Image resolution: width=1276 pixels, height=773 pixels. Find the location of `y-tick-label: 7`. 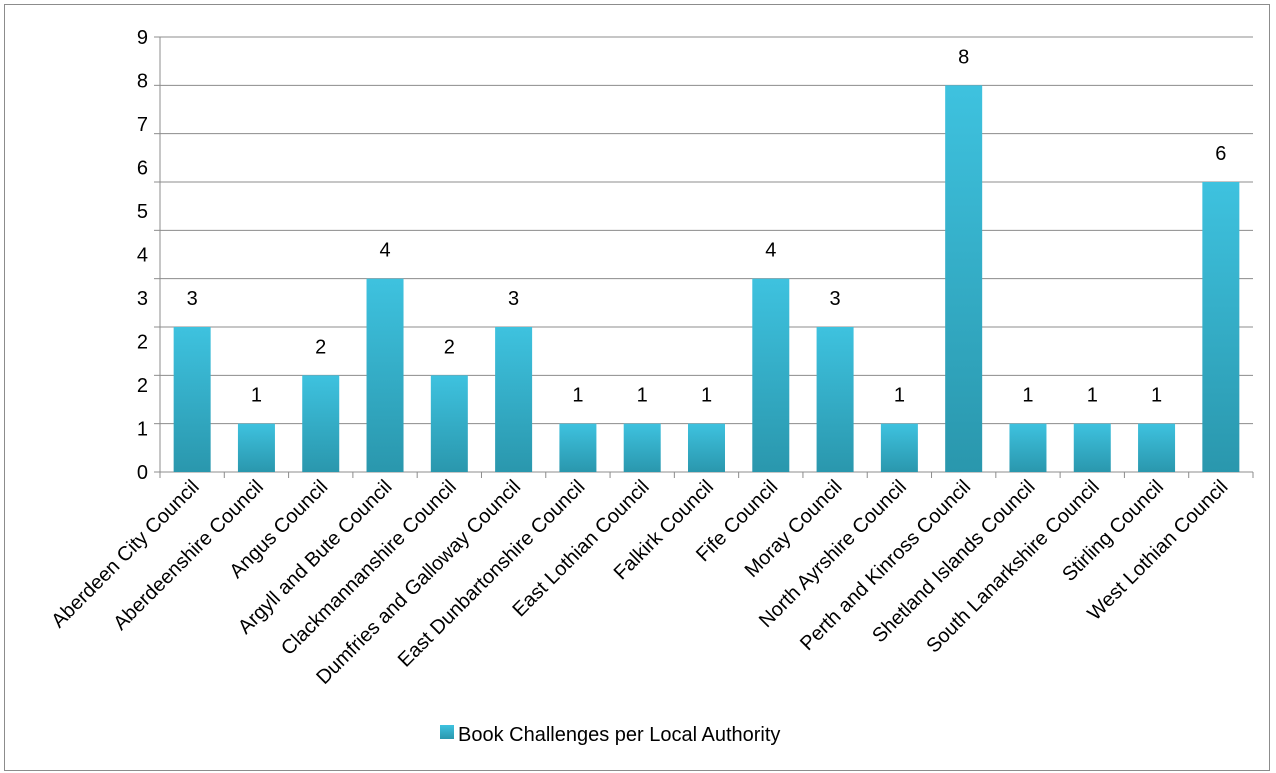

y-tick-label: 7 is located at coordinates (142, 125).